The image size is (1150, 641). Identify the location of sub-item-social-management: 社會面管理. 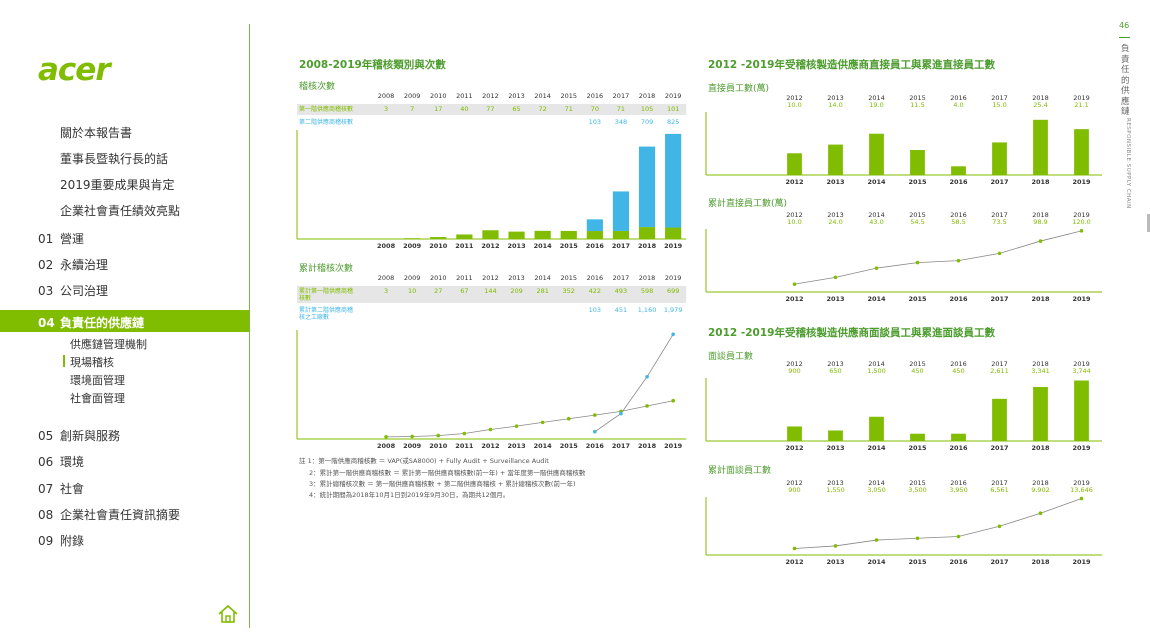
(97, 398).